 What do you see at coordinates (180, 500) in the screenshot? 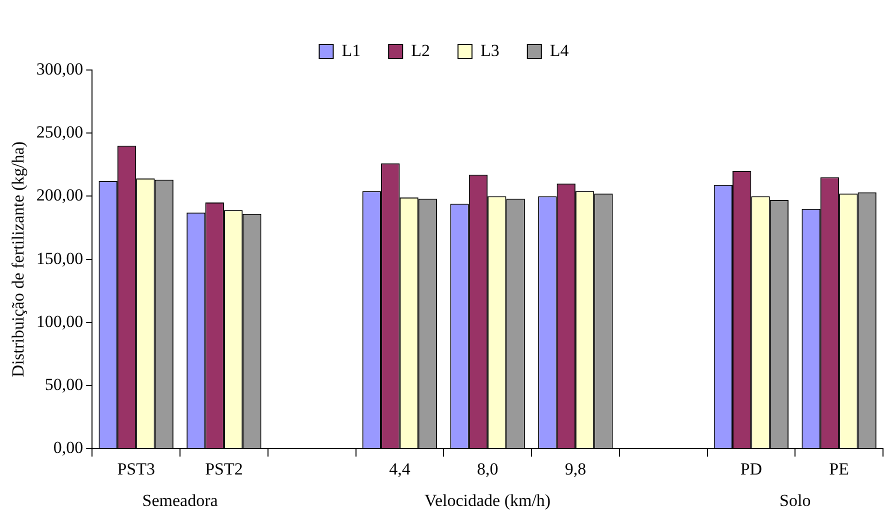
I see `text: Semeadora` at bounding box center [180, 500].